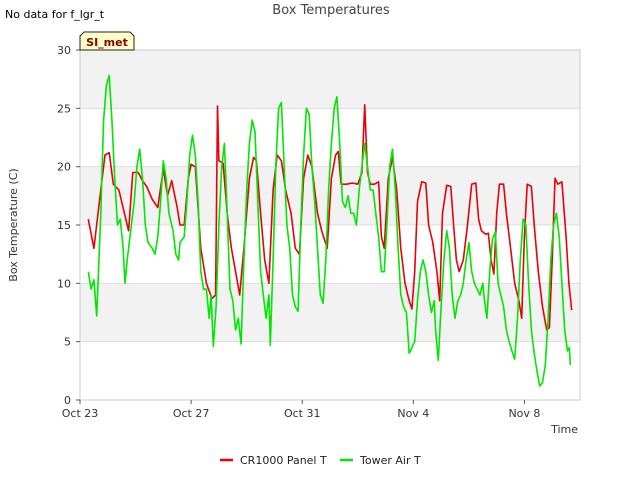 The image size is (640, 480). What do you see at coordinates (413, 413) in the screenshot?
I see `x-tick-label: Nov 4` at bounding box center [413, 413].